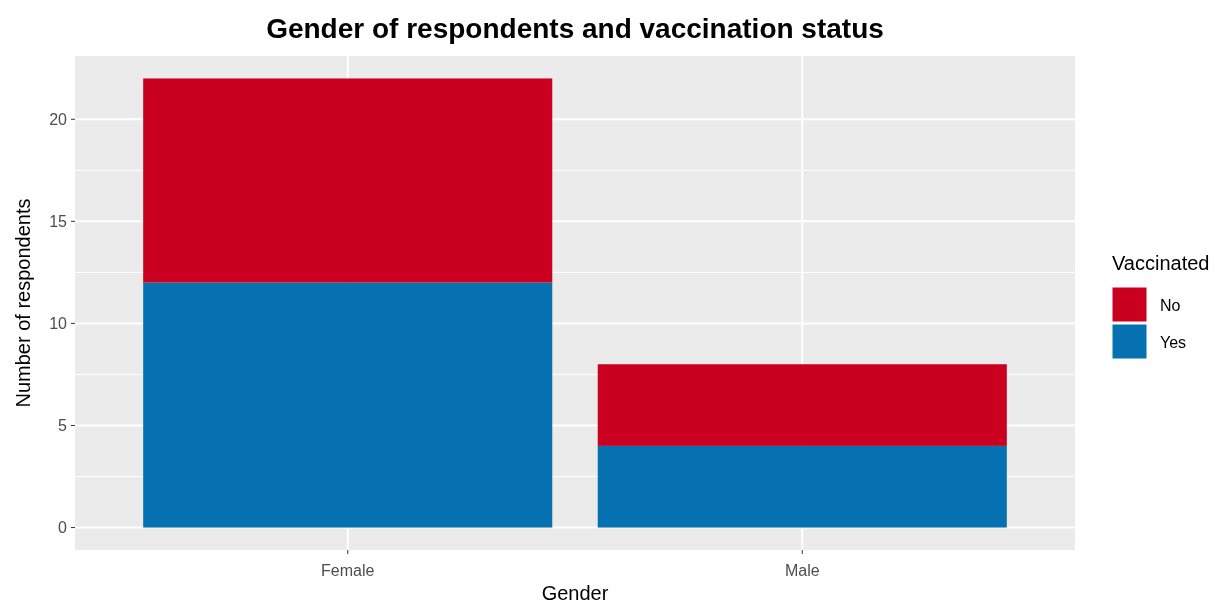 This screenshot has width=1228, height=608. I want to click on x-tick-label: Female, so click(348, 570).